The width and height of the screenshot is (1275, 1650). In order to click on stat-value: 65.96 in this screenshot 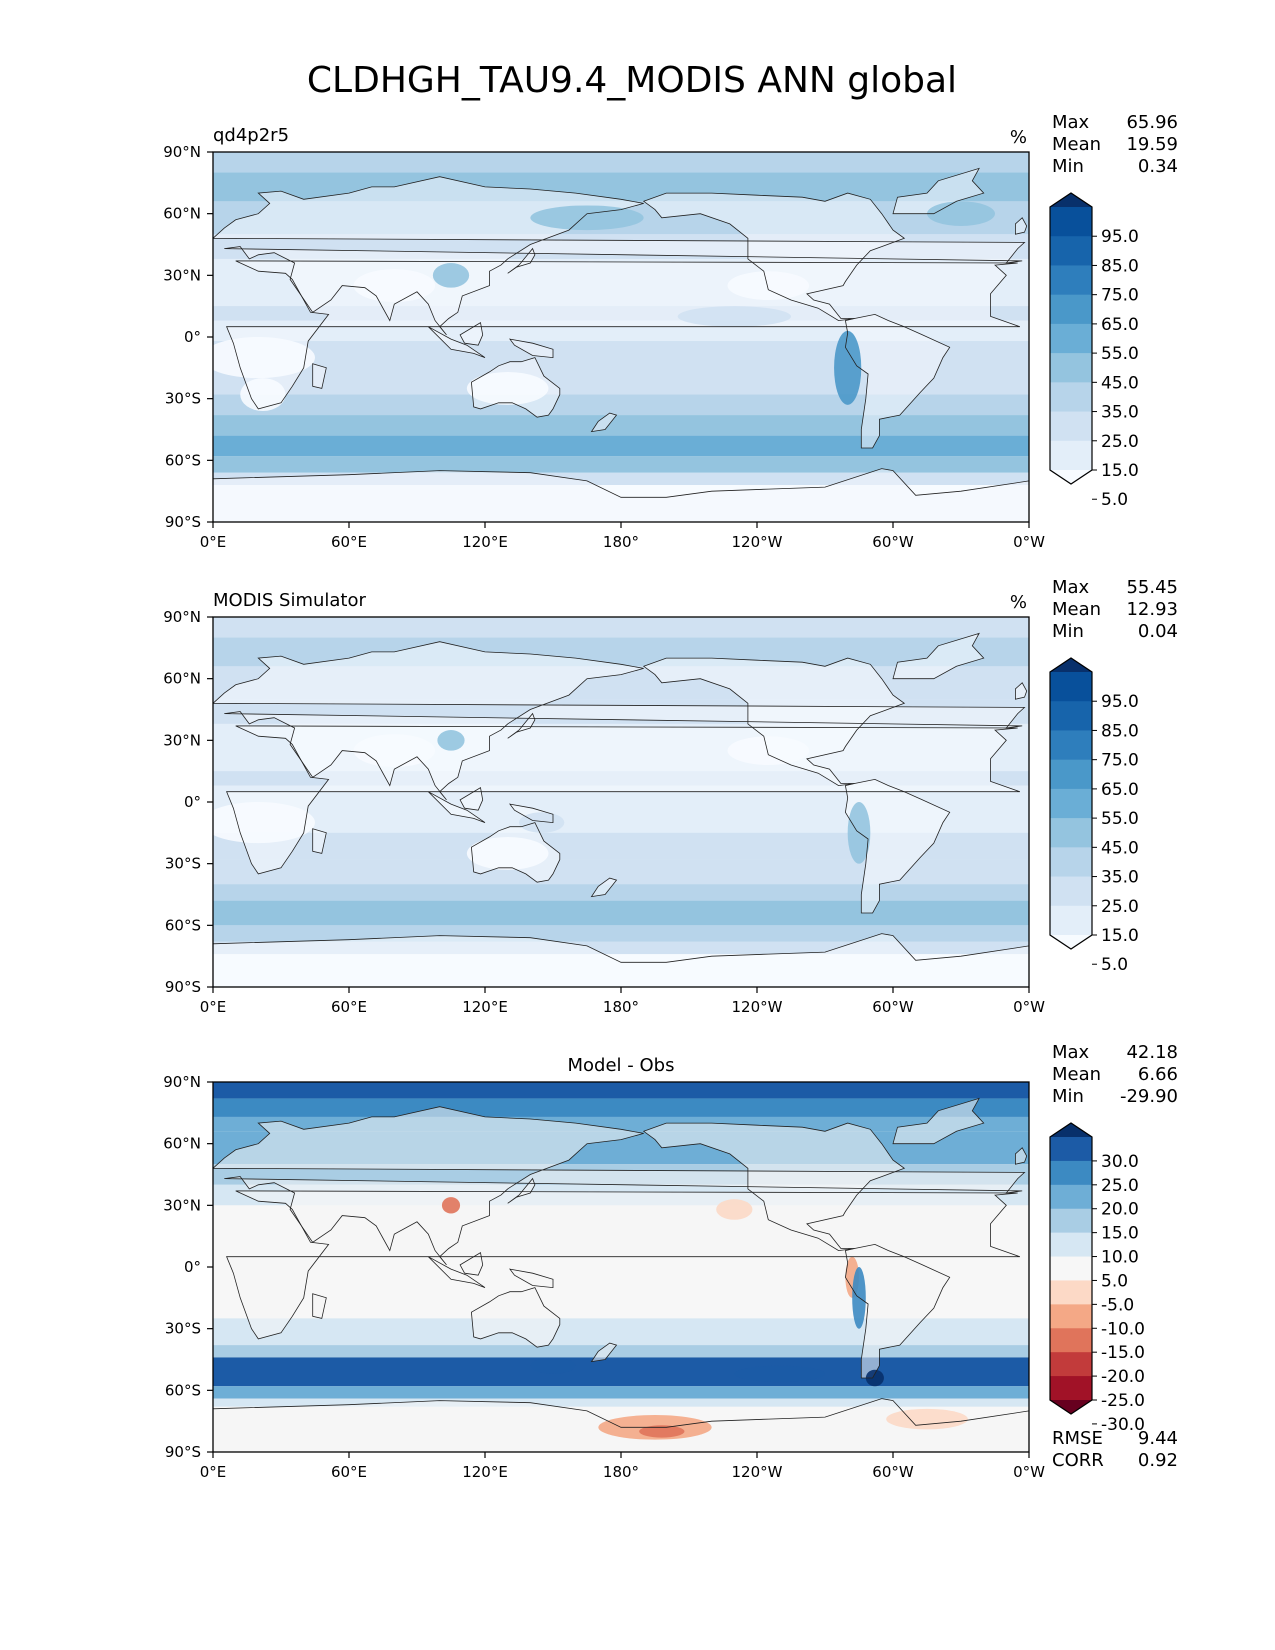, I will do `click(1152, 122)`.